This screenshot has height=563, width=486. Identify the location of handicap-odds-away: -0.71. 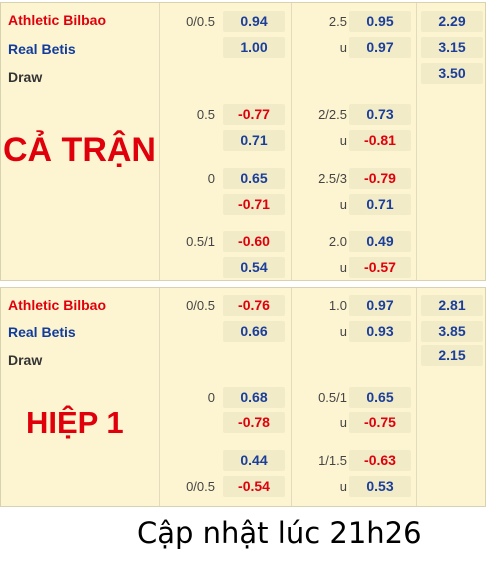
(254, 204).